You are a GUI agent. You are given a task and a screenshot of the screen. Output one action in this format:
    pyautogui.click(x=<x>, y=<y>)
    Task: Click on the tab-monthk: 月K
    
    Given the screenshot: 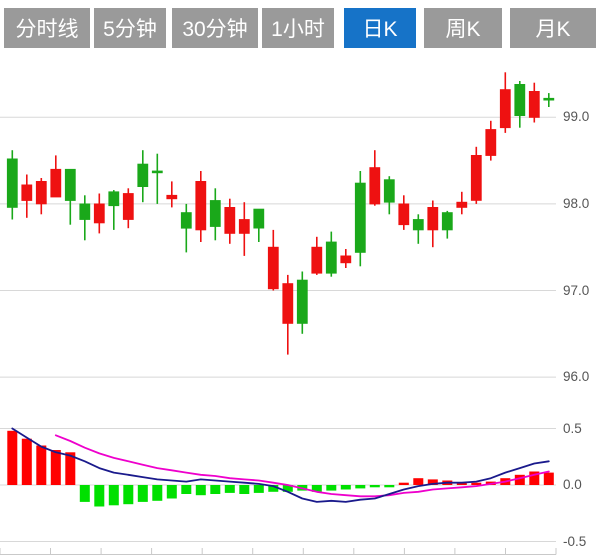 What is the action you would take?
    pyautogui.click(x=553, y=28)
    